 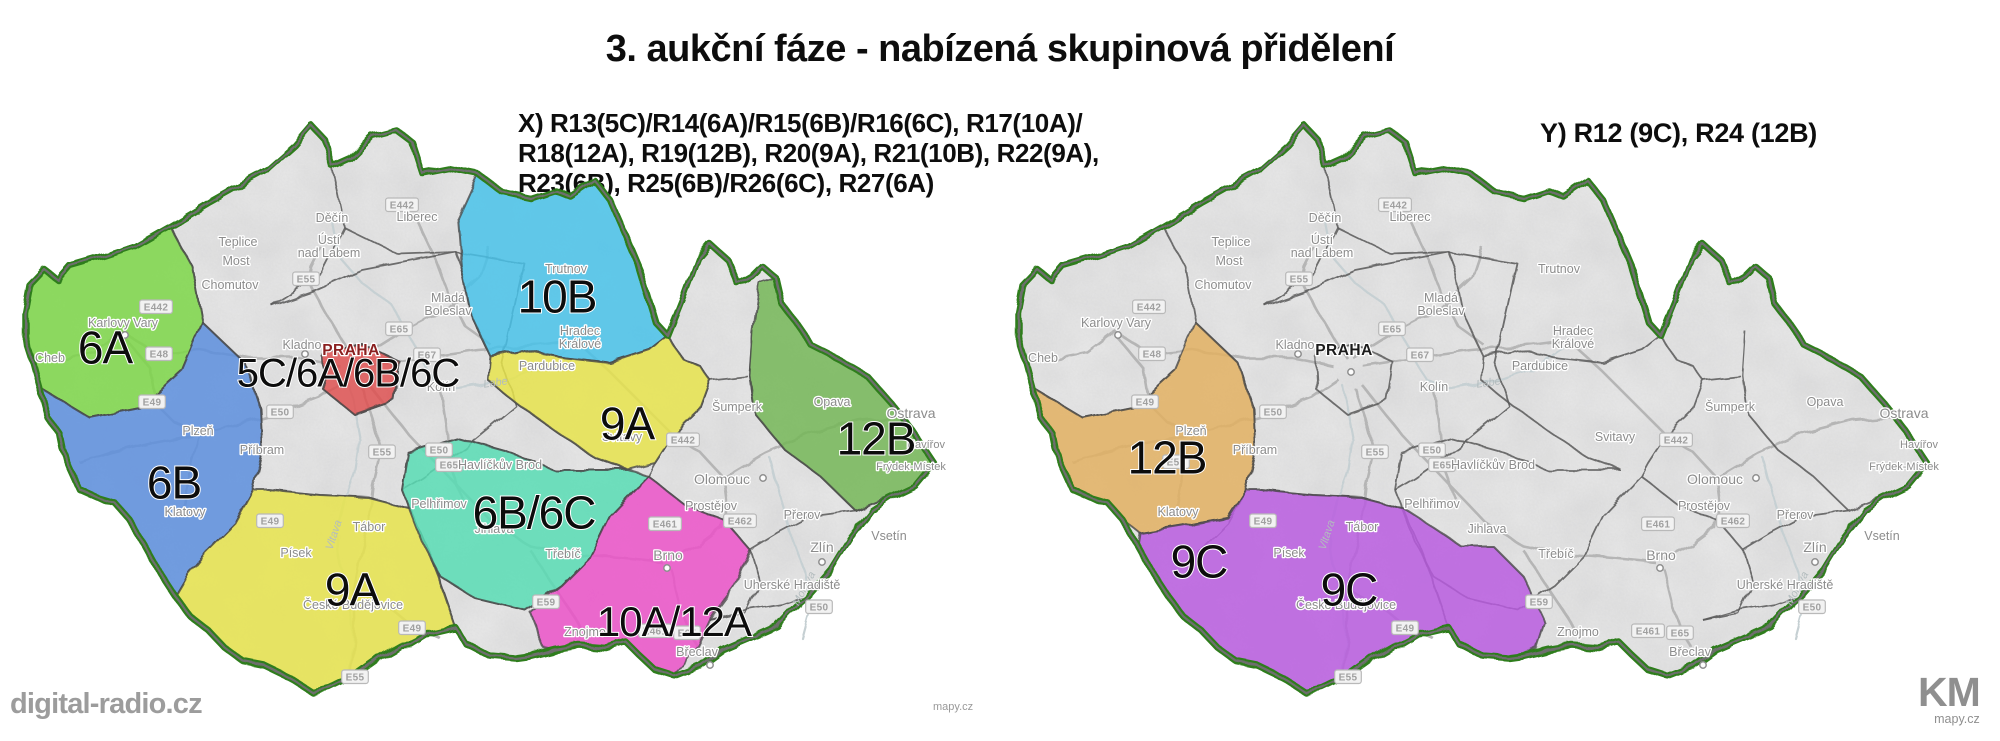 What do you see at coordinates (557, 297) in the screenshot?
I see `allotment-label: 10B` at bounding box center [557, 297].